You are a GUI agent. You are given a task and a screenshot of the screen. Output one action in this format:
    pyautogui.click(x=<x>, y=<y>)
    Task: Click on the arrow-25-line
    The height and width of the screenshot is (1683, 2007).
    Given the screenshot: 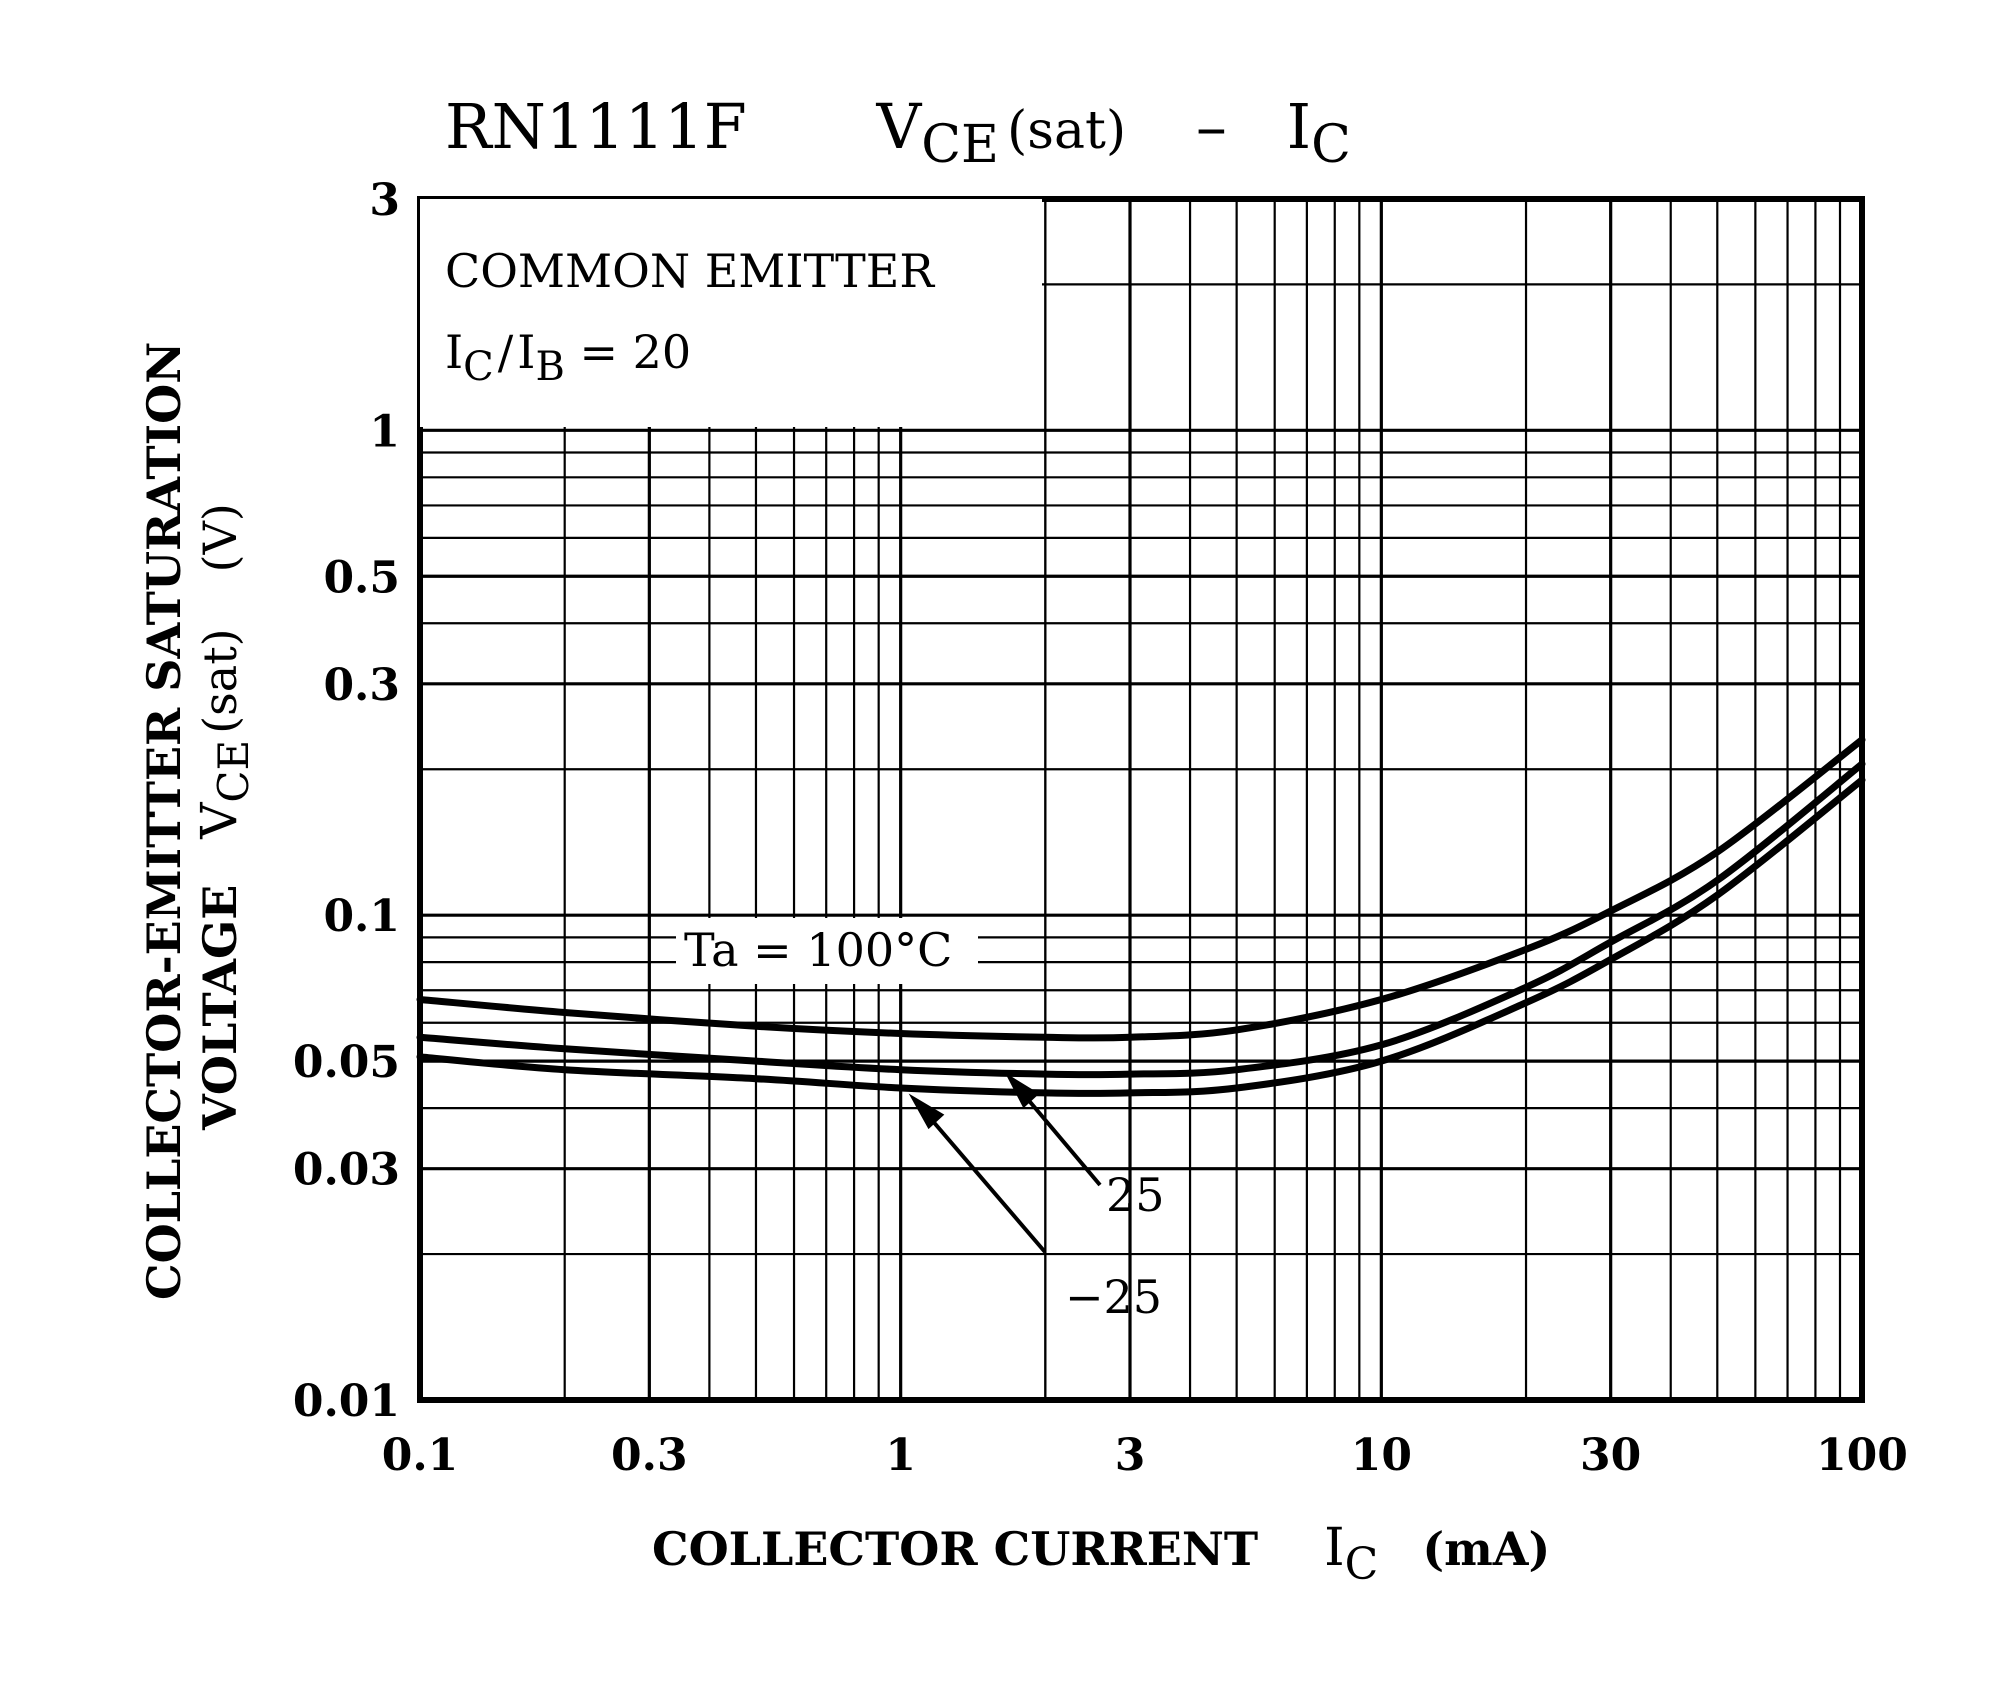 What is the action you would take?
    pyautogui.click(x=1060, y=1137)
    